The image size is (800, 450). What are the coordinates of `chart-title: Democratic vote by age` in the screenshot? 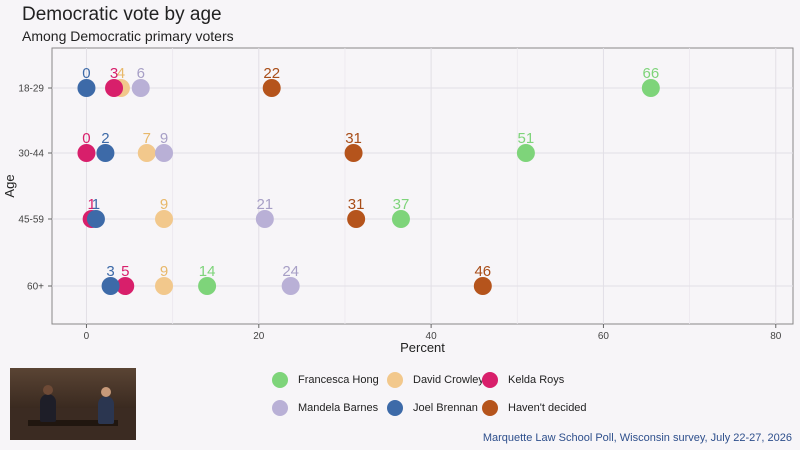 It's located at (122, 14).